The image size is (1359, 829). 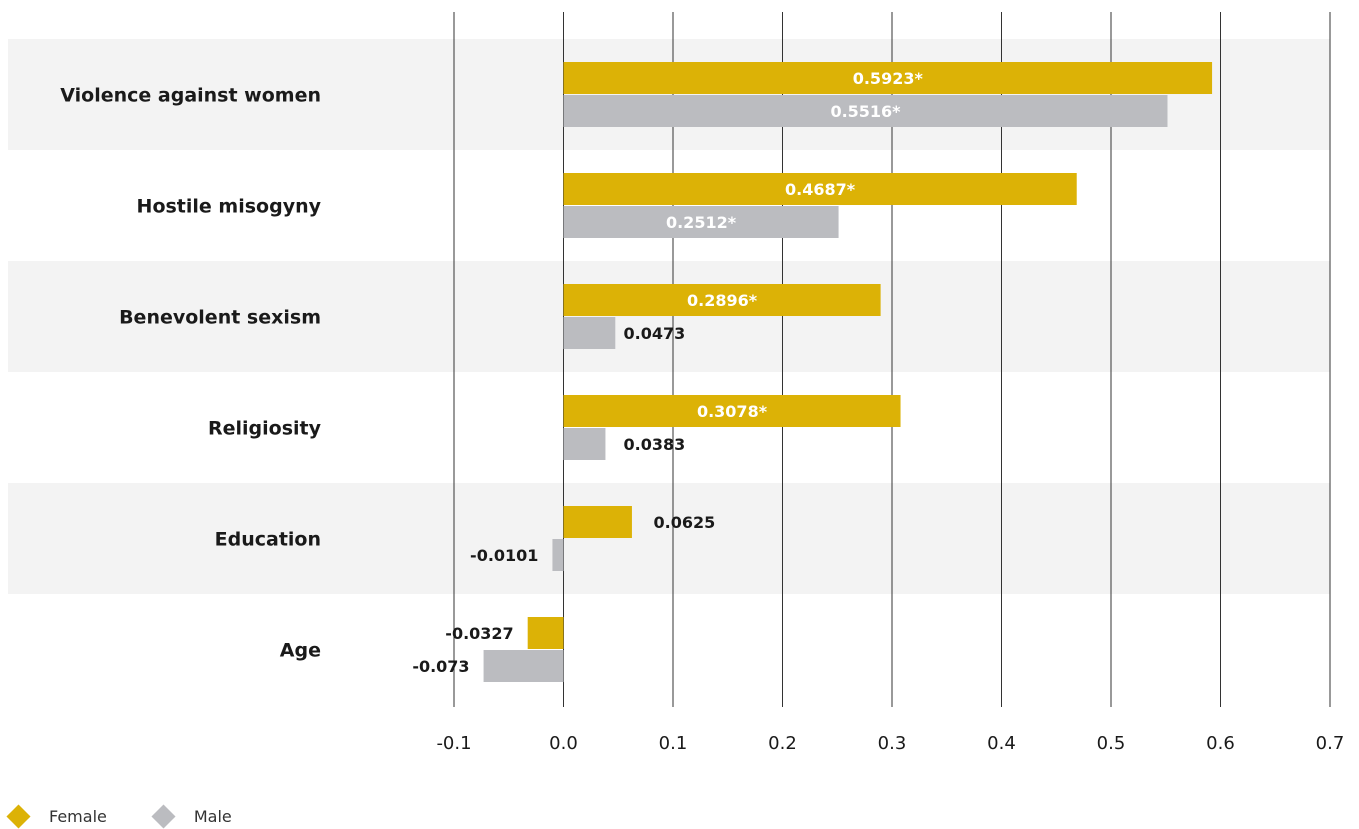 I want to click on data-label-female: 0.5923*, so click(x=888, y=78).